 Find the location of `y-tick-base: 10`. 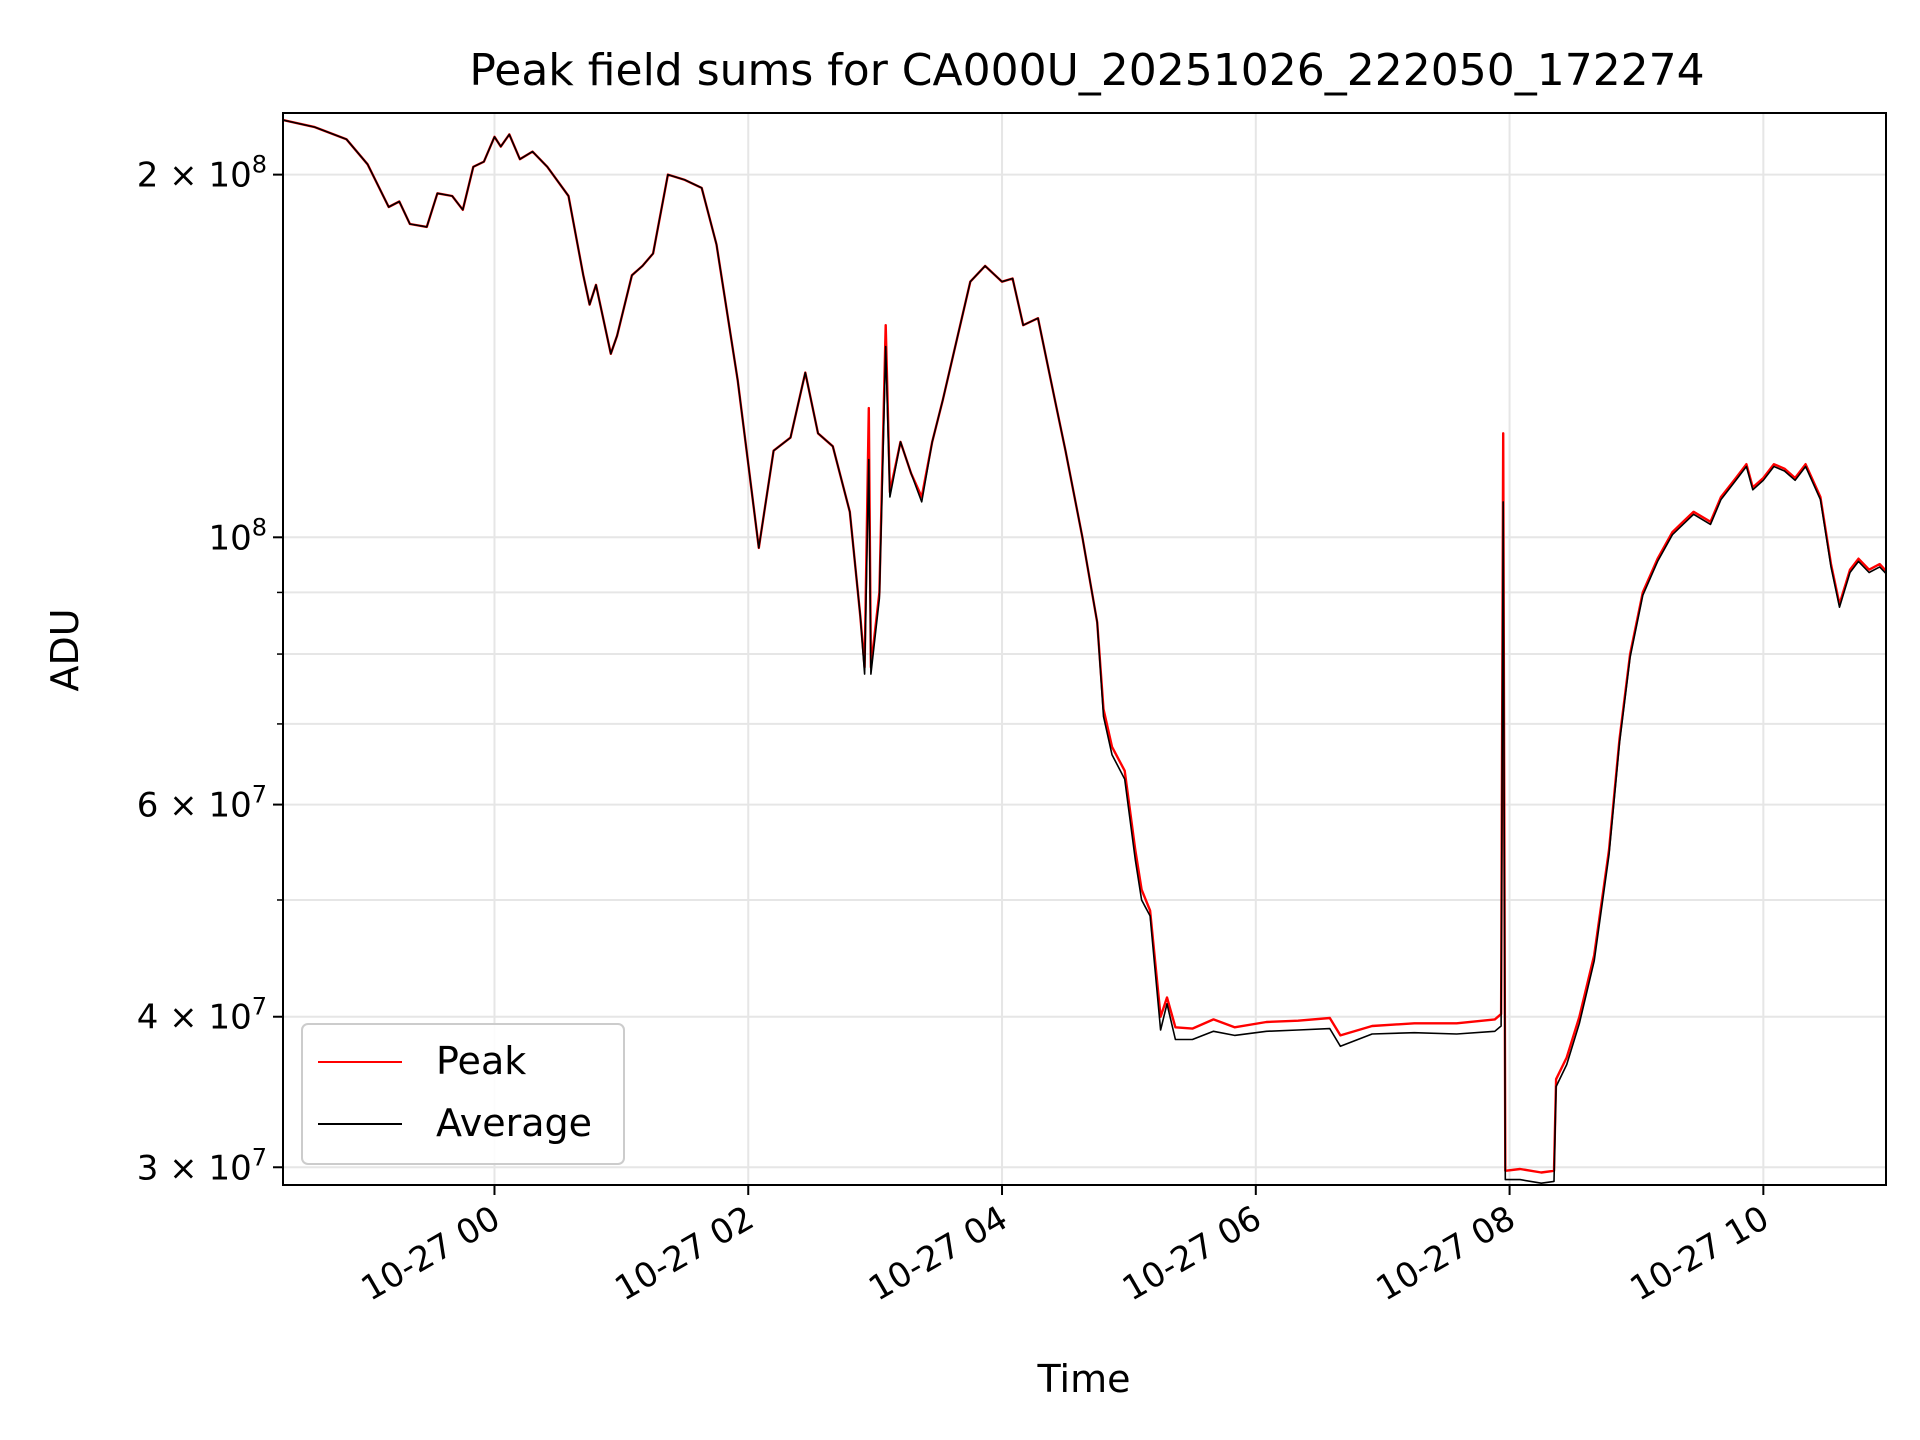

y-tick-base: 10 is located at coordinates (229, 538).